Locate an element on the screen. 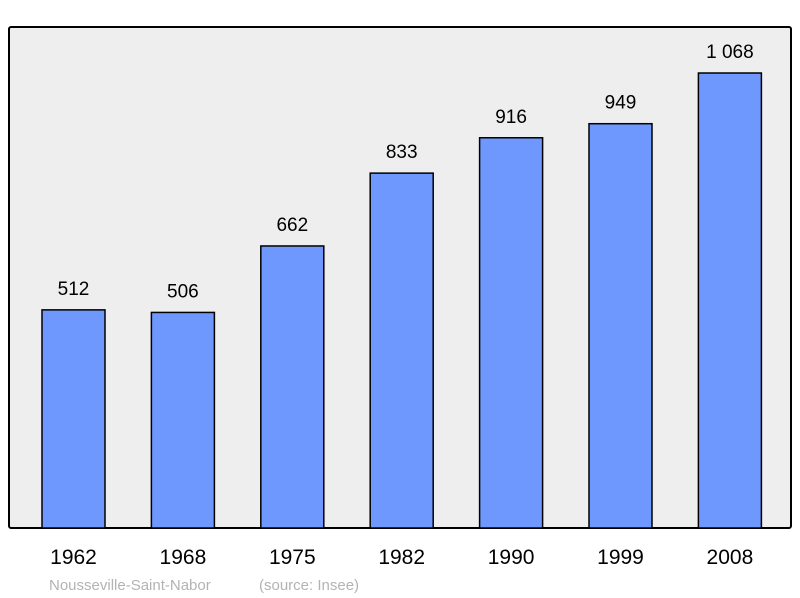 This screenshot has width=800, height=598. data-label-1982: 833 is located at coordinates (402, 152).